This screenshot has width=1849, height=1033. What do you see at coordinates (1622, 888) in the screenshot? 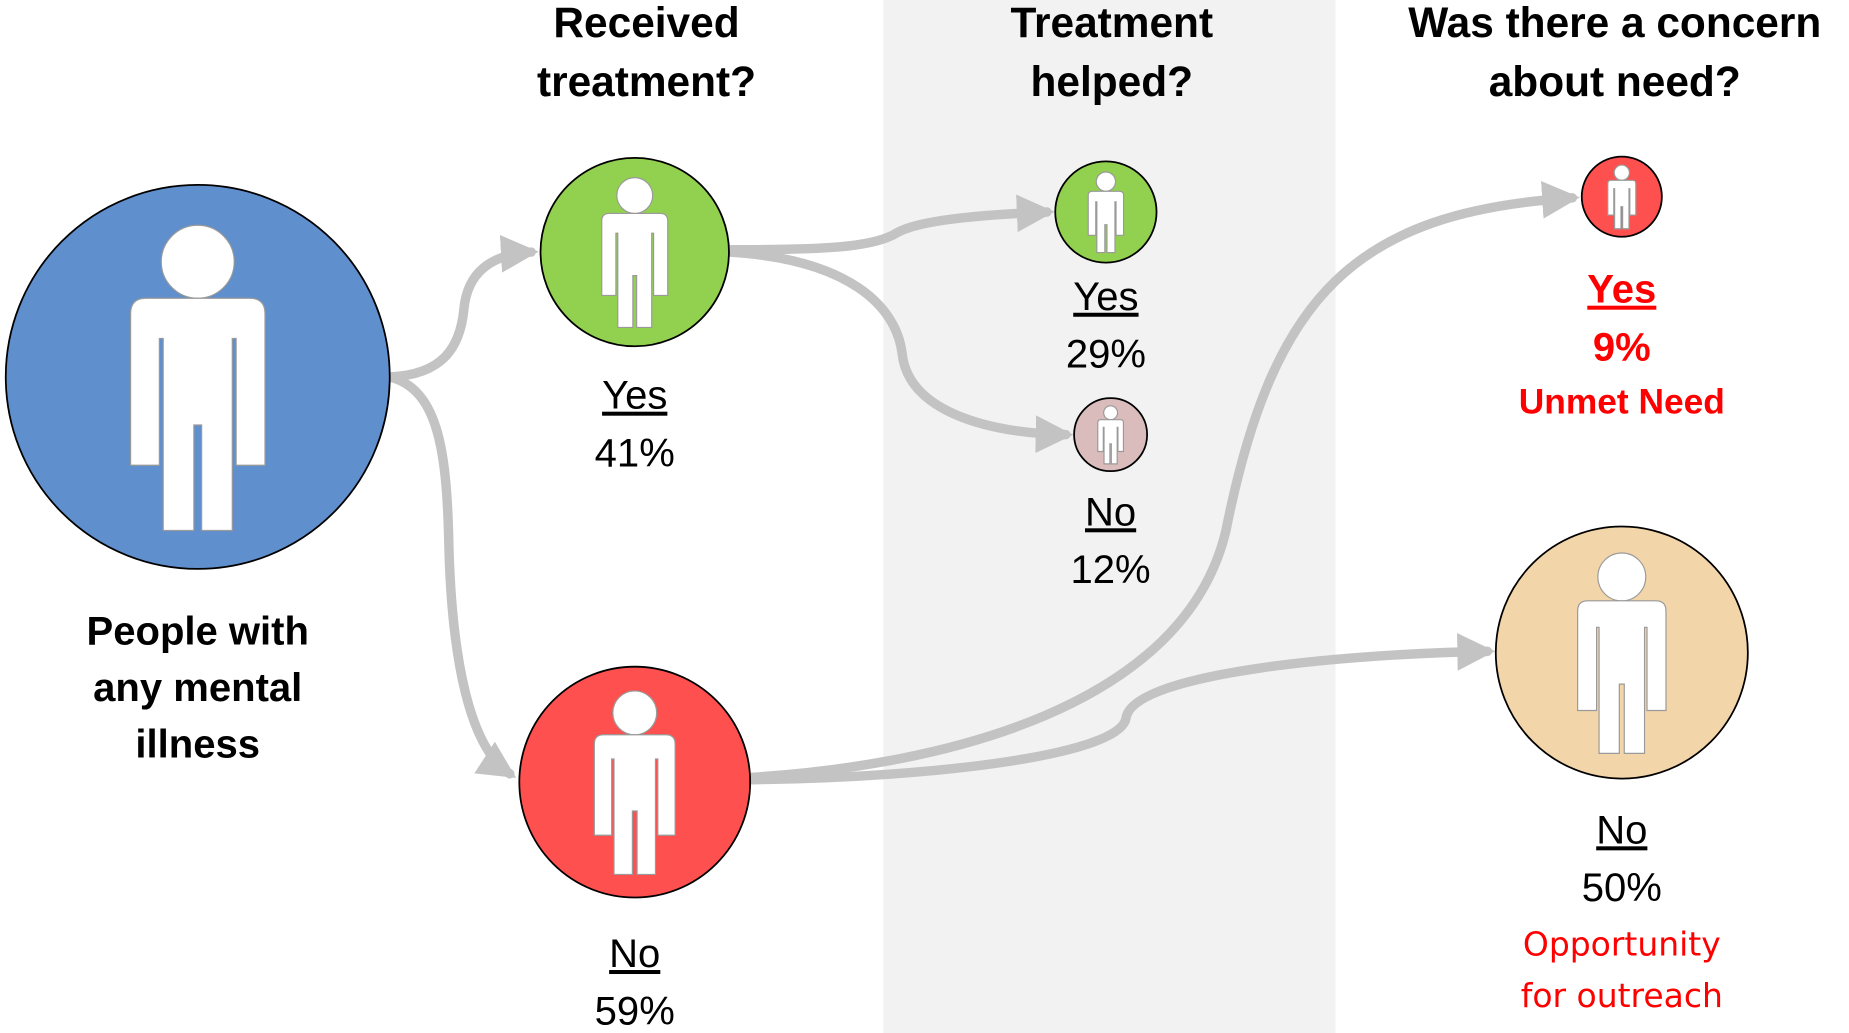
I see `node-share: 50%` at bounding box center [1622, 888].